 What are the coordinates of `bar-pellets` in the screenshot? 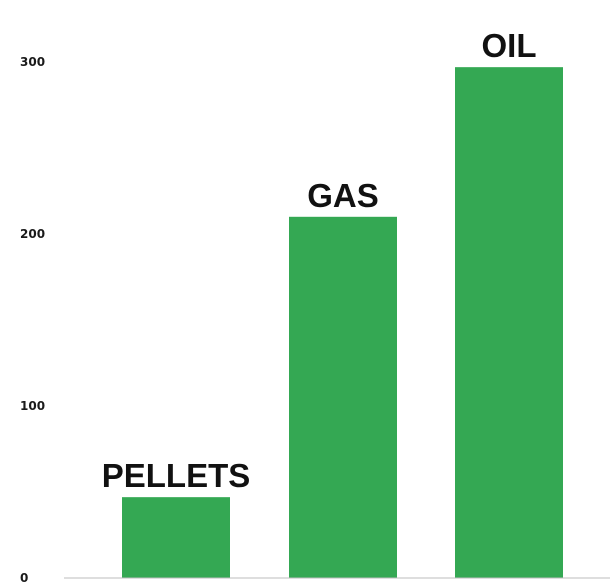 It's located at (176, 537).